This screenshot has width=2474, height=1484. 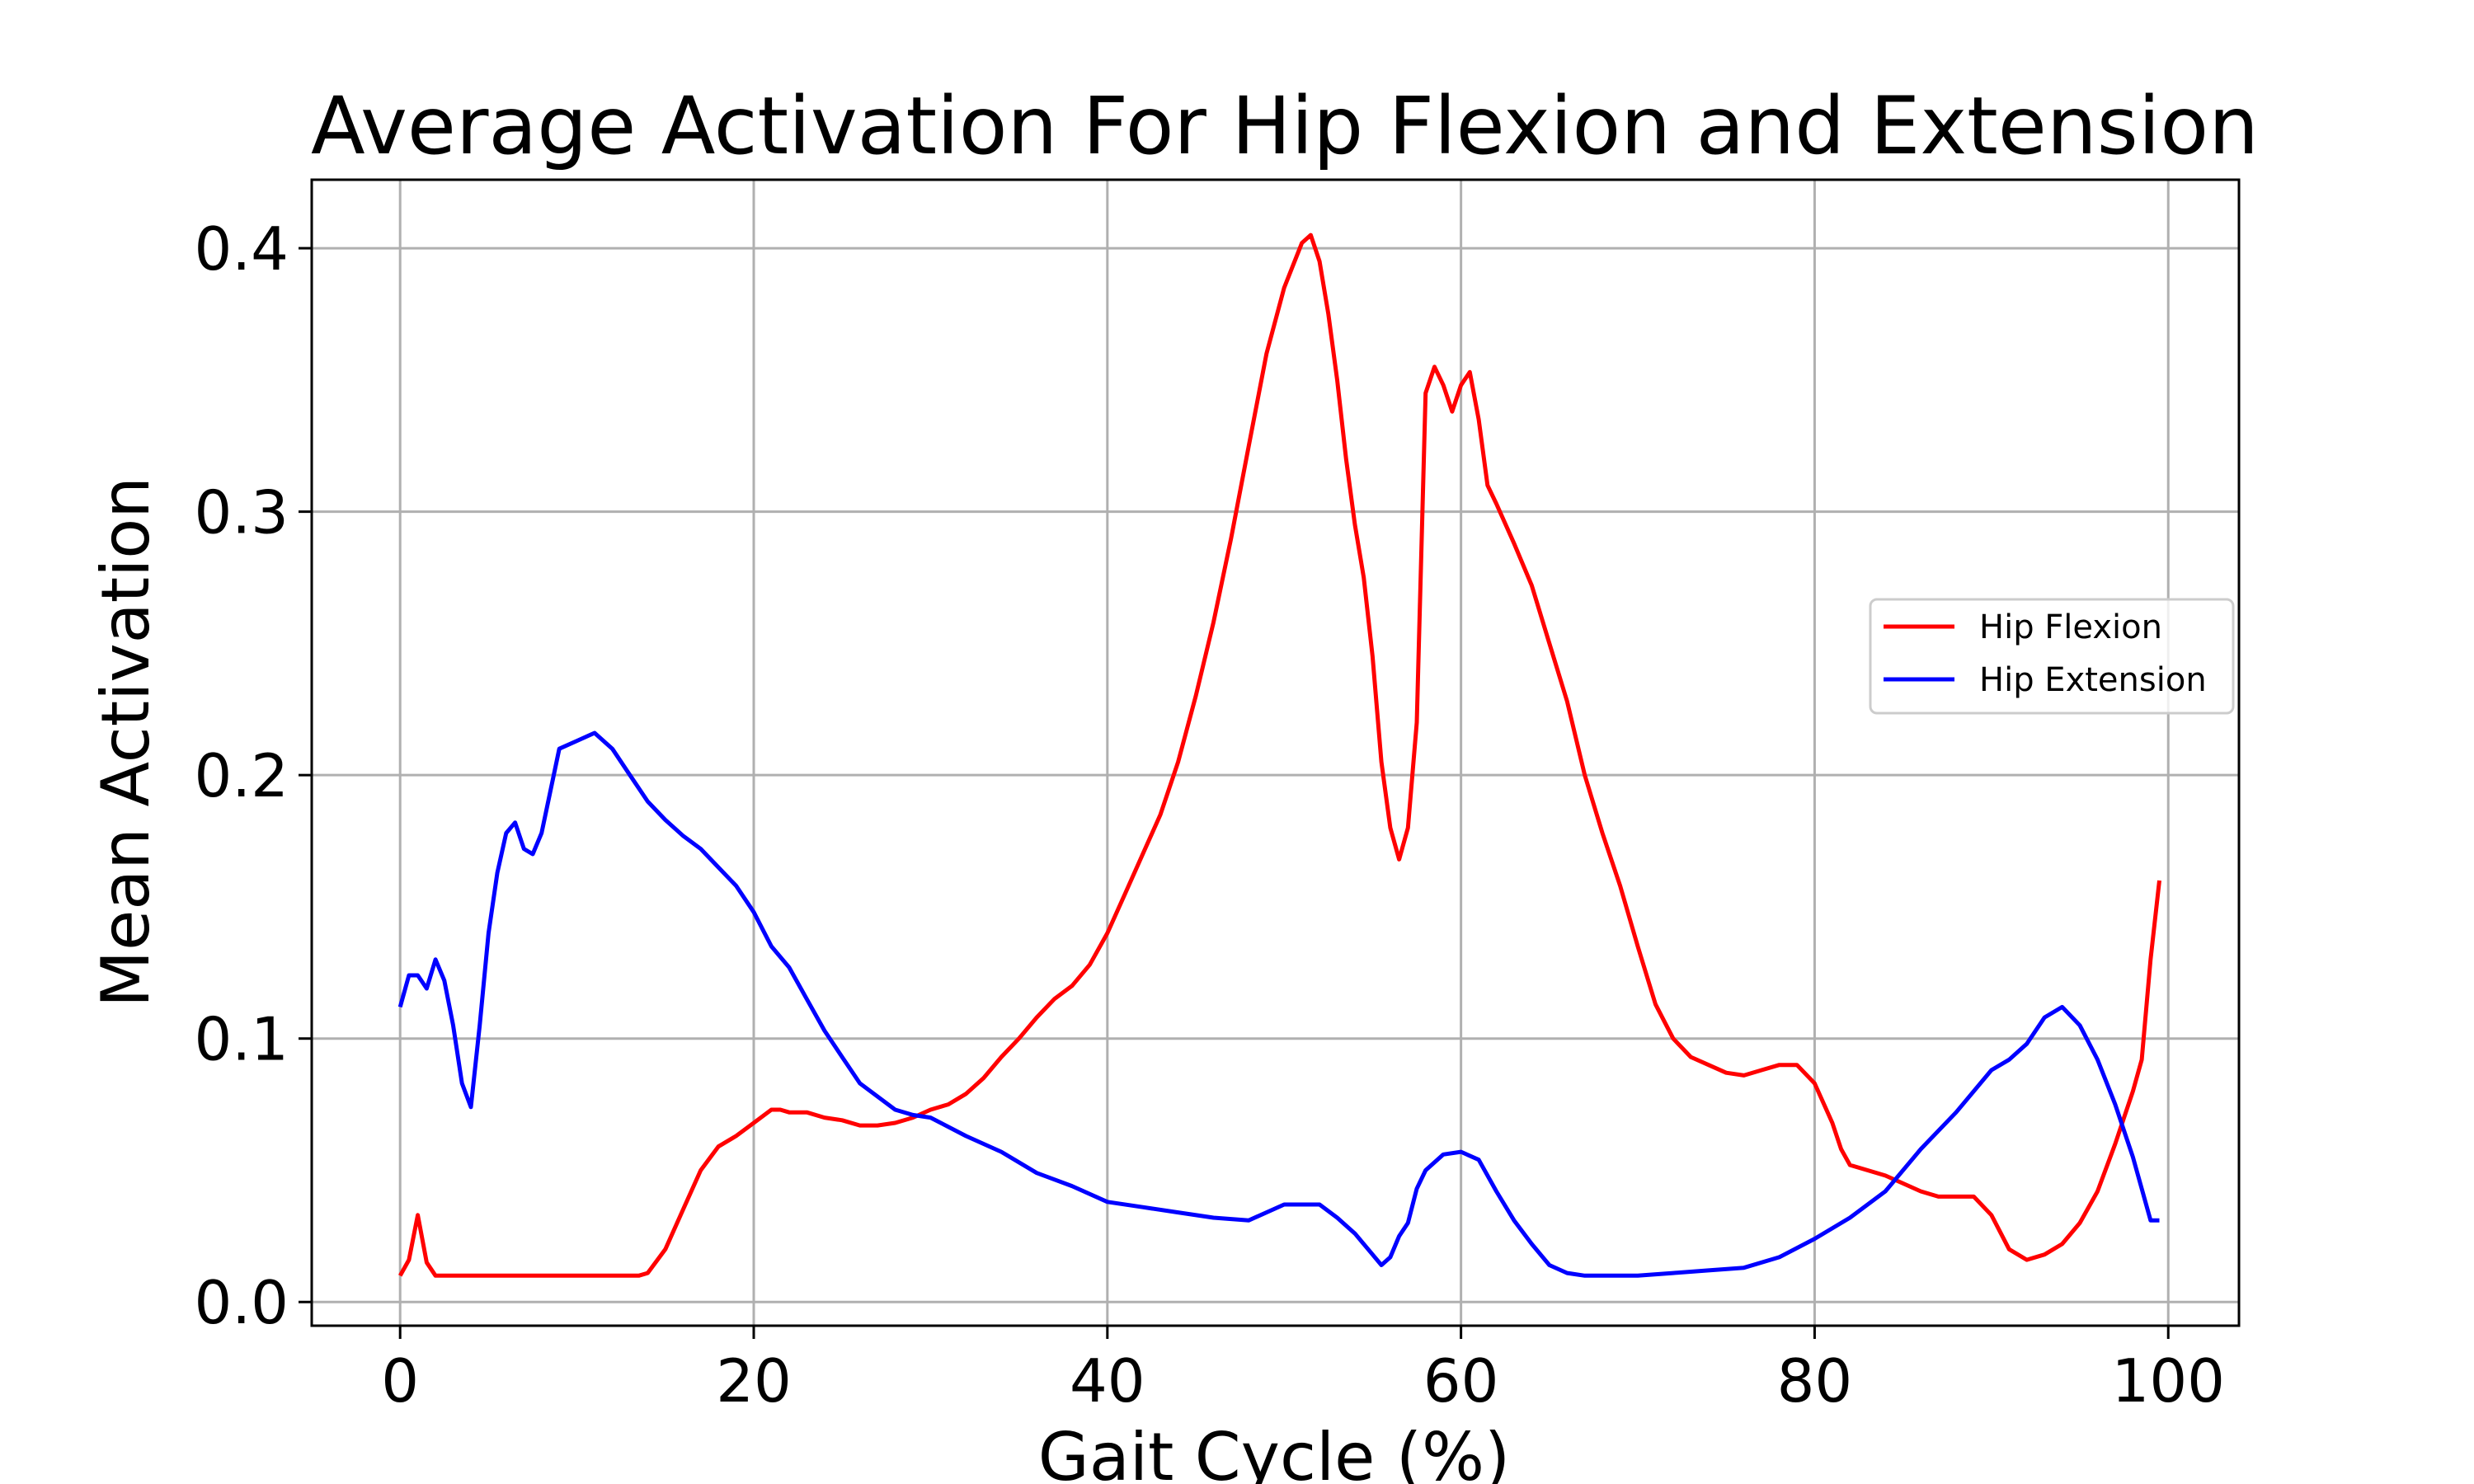 What do you see at coordinates (2168, 1381) in the screenshot?
I see `x-tick-label: 100` at bounding box center [2168, 1381].